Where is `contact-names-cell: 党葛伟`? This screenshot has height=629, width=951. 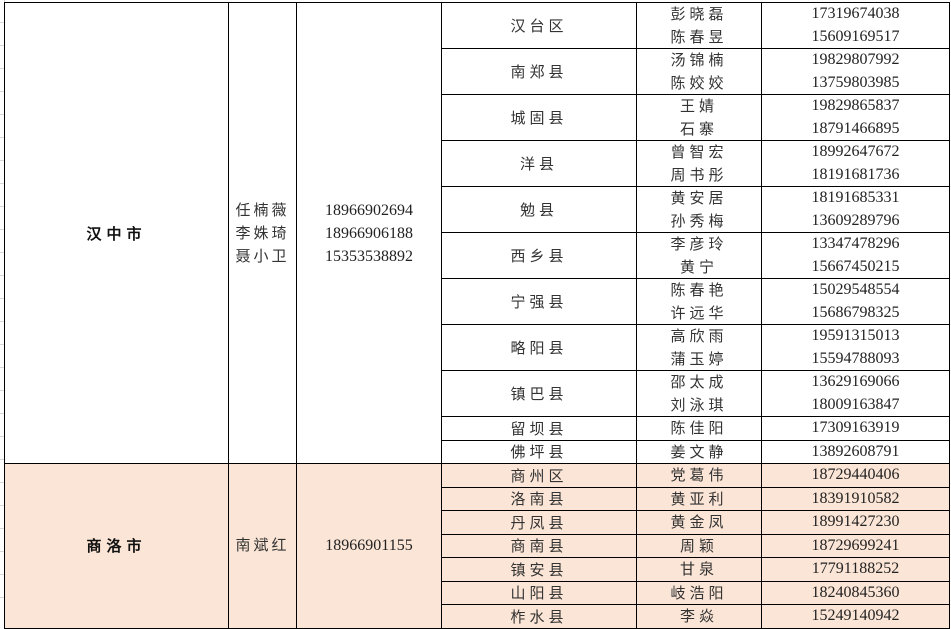
contact-names-cell: 党葛伟 is located at coordinates (699, 475).